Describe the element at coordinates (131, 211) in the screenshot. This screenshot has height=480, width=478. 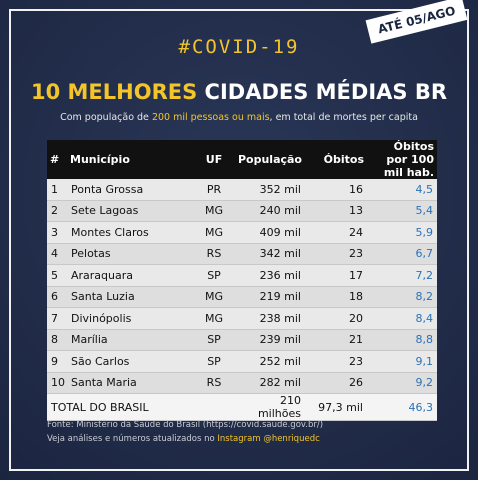
I see `cell: Sete Lagoas` at that location.